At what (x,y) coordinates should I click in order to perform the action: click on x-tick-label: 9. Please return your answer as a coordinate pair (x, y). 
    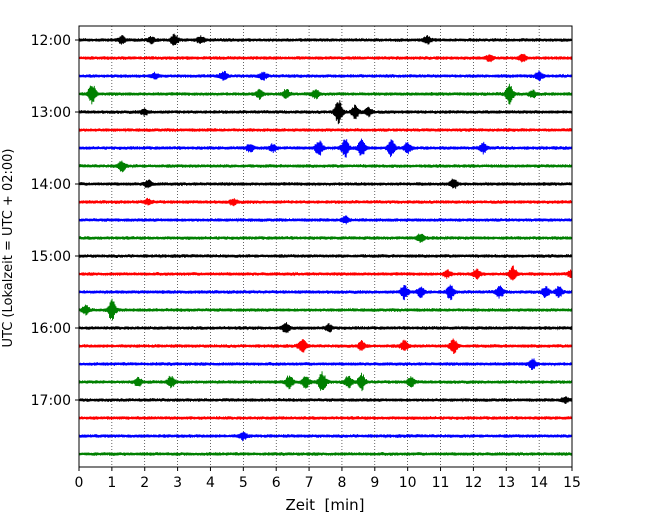
    Looking at the image, I should click on (374, 483).